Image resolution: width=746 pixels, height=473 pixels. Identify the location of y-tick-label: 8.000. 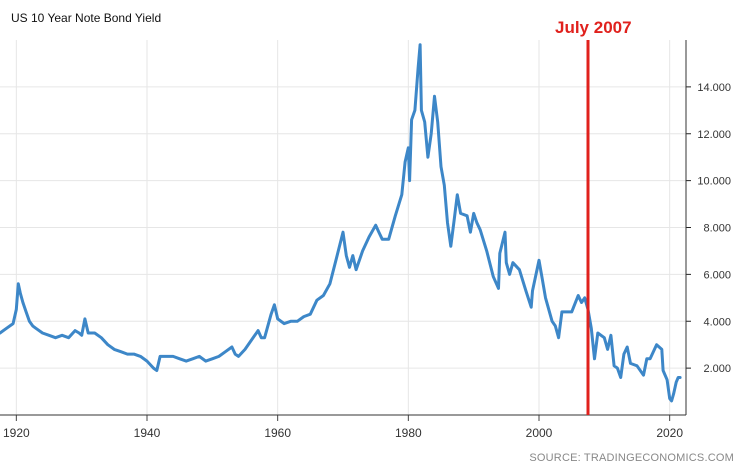
(717, 229).